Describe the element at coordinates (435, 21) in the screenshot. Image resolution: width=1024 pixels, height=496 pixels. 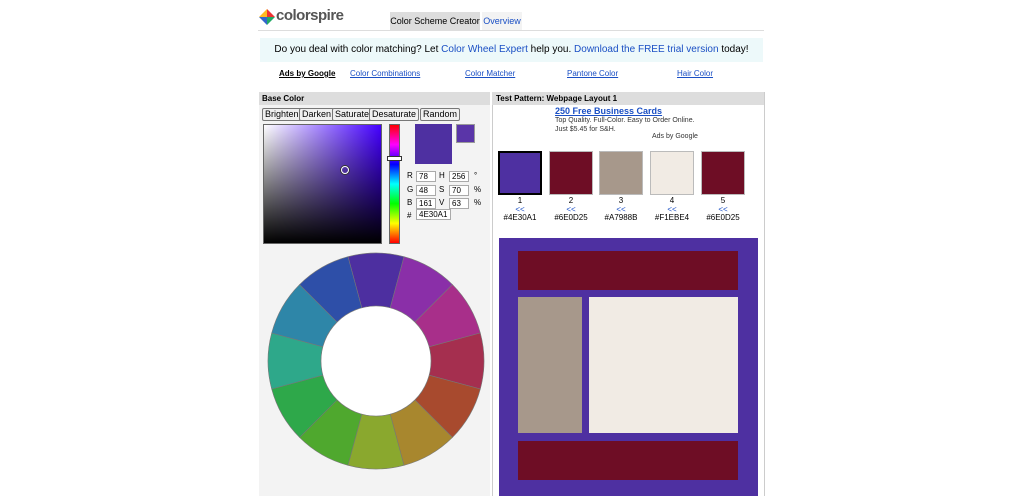
I see `tab: Color Scheme Creator` at that location.